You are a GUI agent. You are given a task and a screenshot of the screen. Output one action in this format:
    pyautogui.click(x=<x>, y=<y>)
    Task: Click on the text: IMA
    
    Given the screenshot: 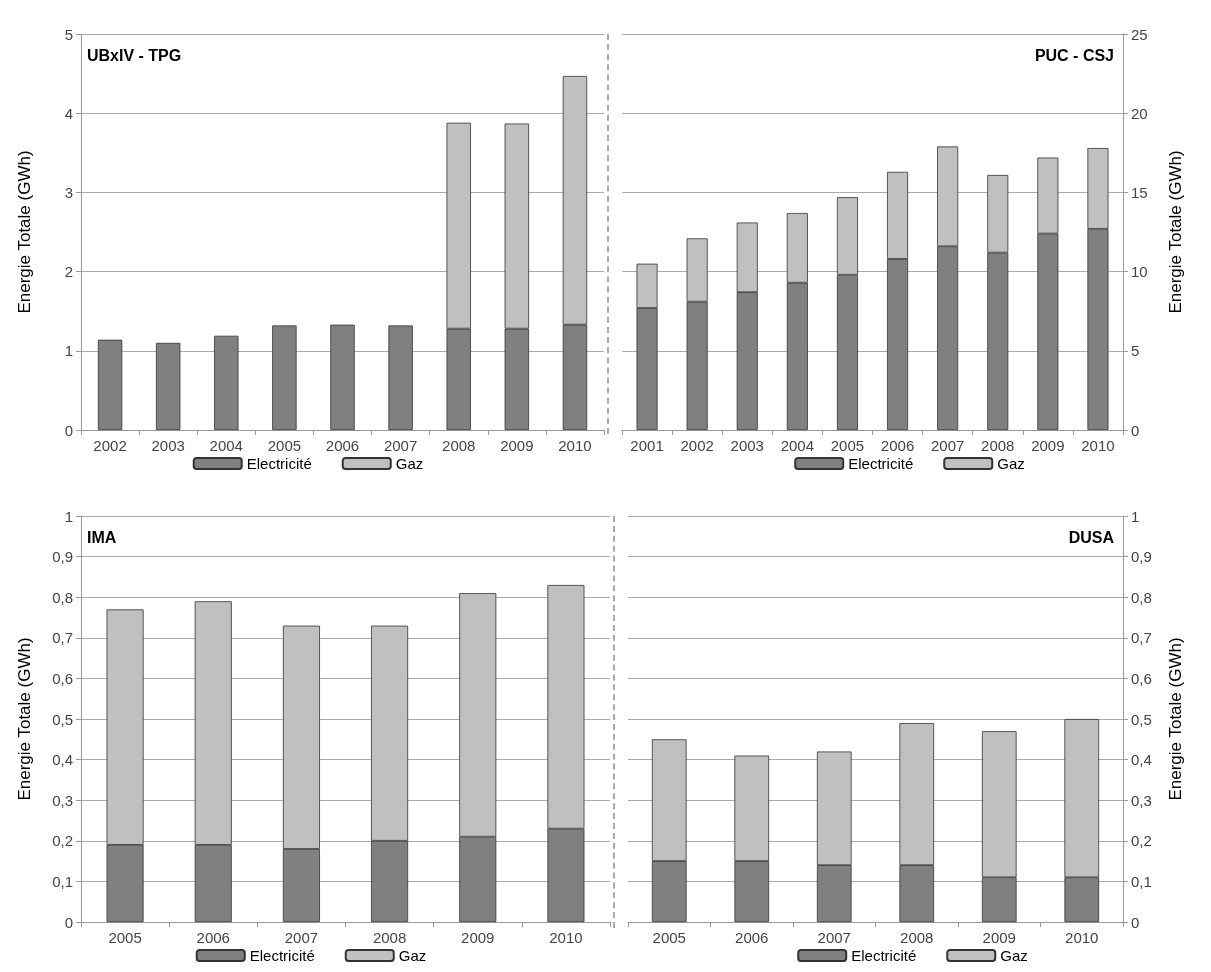 What is the action you would take?
    pyautogui.click(x=102, y=537)
    